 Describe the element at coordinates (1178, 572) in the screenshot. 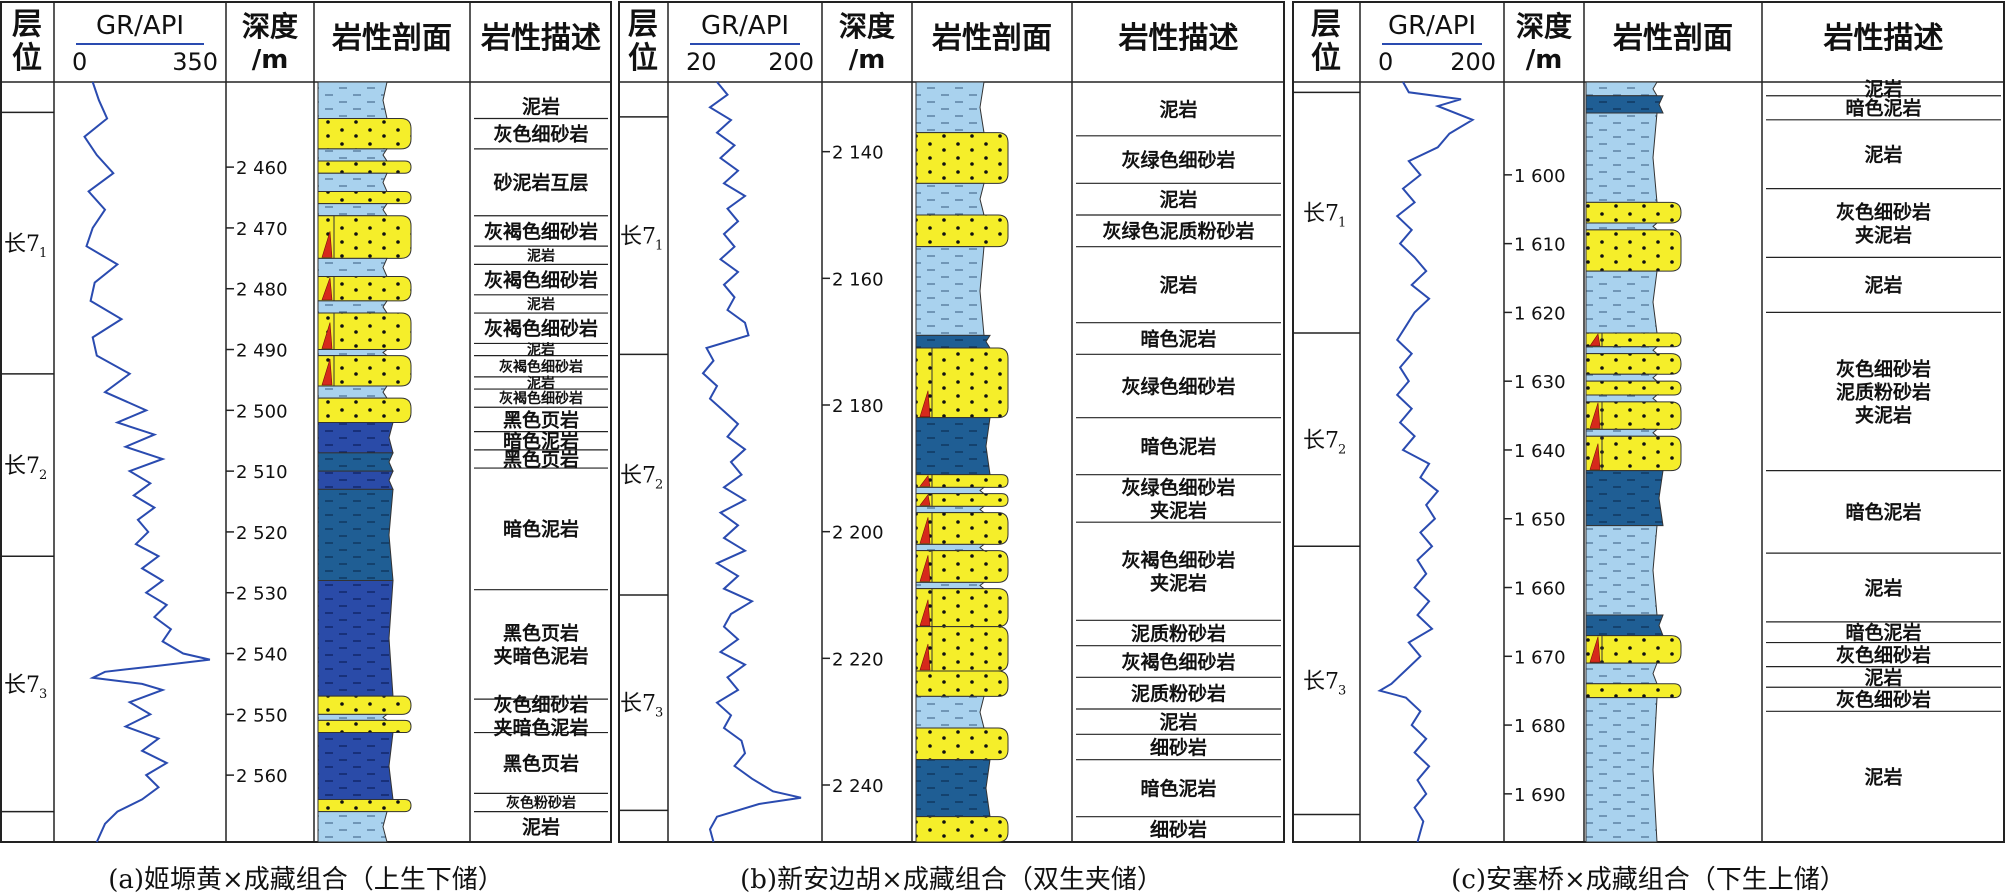

I see `desc-label: 灰褐色细砂岩夹泥岩` at that location.